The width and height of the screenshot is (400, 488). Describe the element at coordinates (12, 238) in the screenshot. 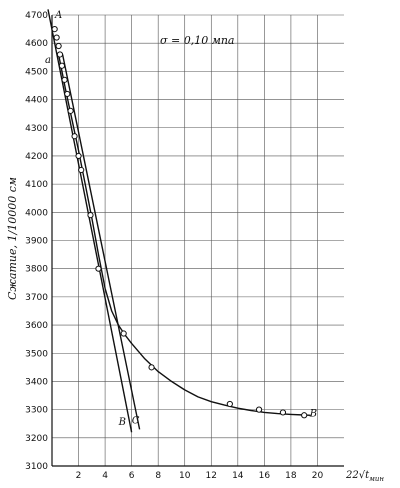

I see `y-axis-label: Сжатие, 1/10000 см` at that location.